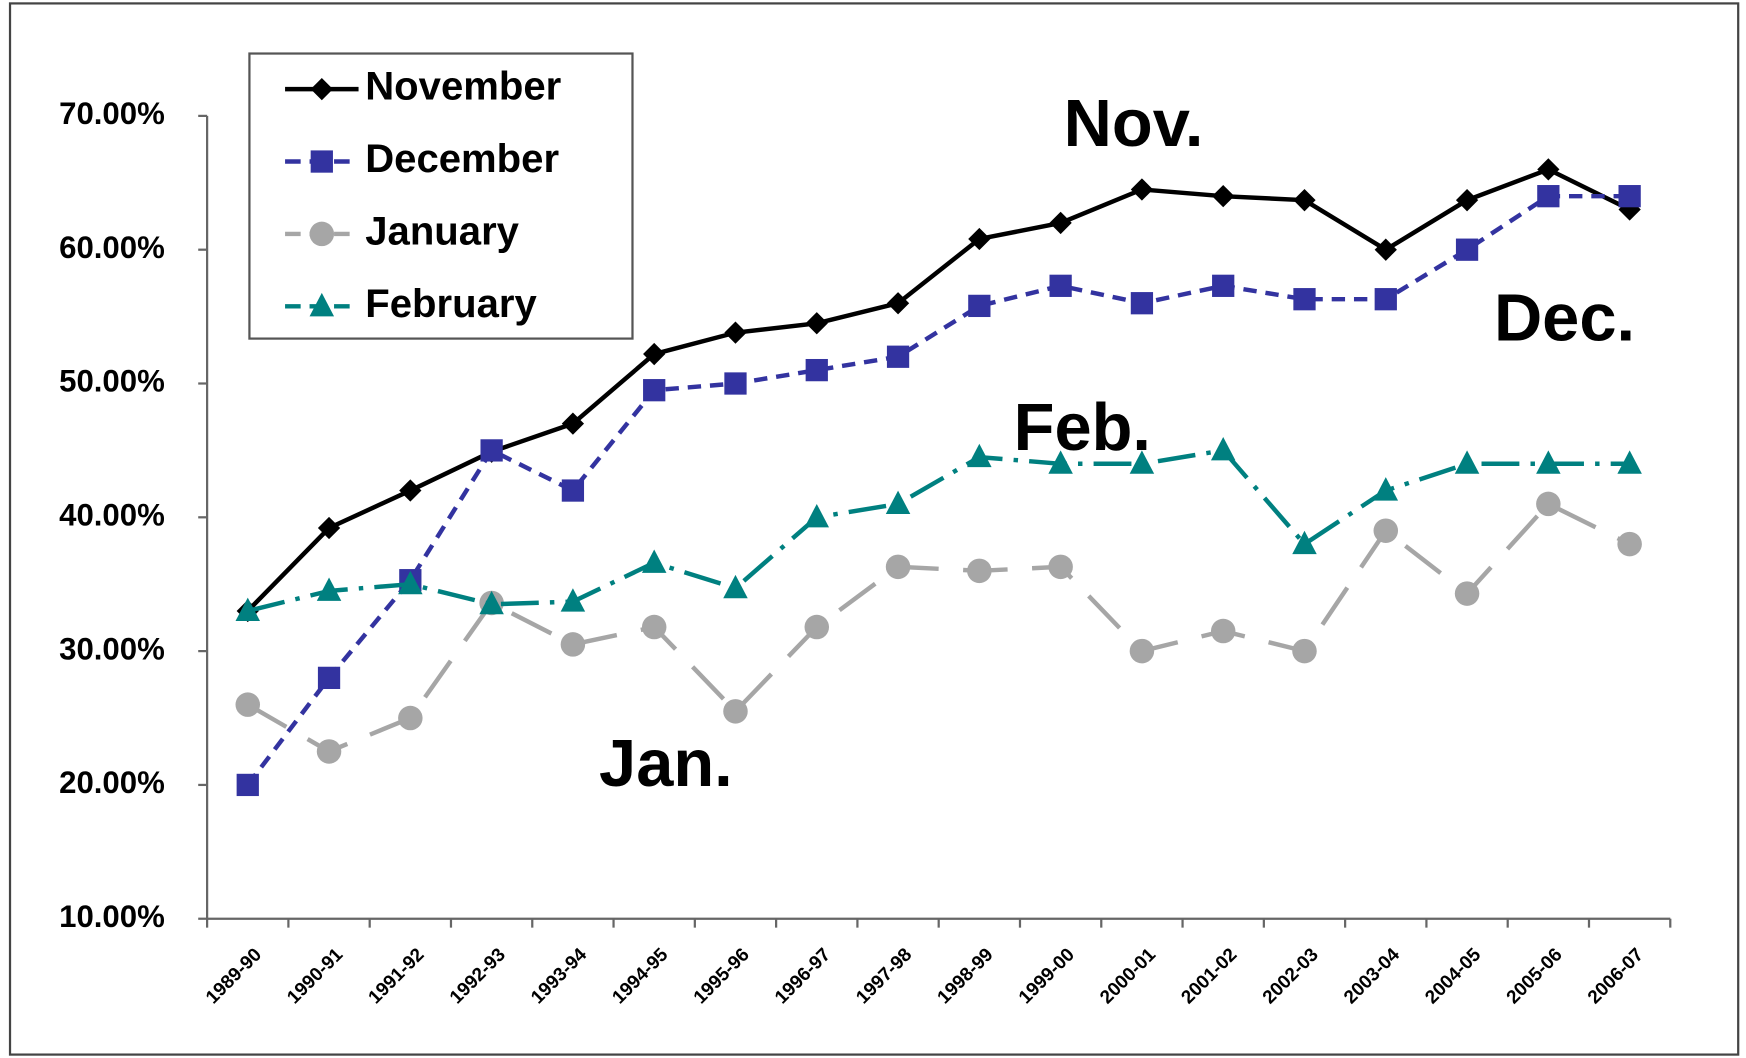 This screenshot has height=1058, width=1746. Describe the element at coordinates (640, 976) in the screenshot. I see `x-tick-label: 1994-95` at that location.